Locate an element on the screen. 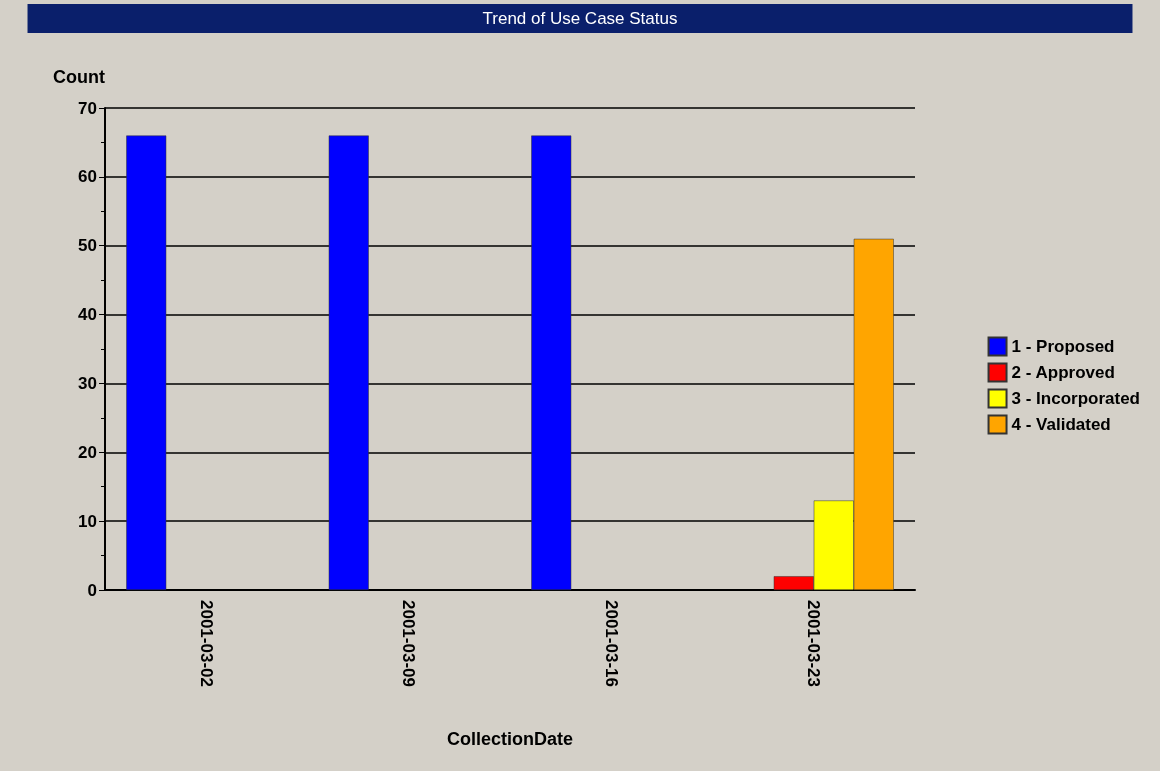  y-tick-label: 0 is located at coordinates (92, 590).